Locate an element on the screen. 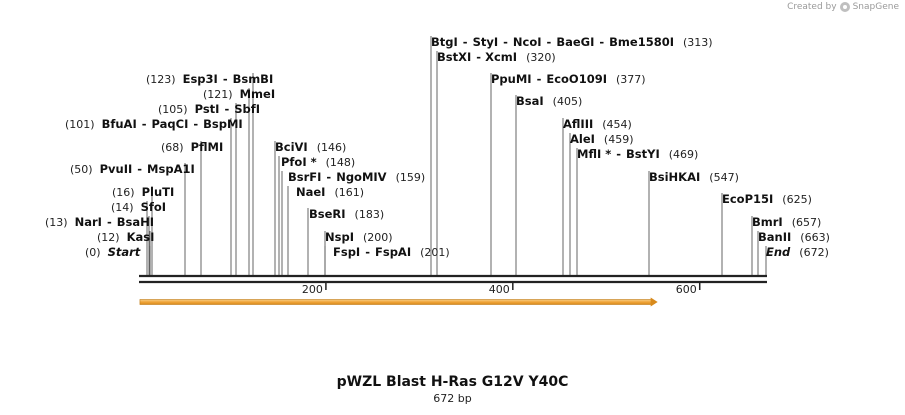 The image size is (905, 415). site-label: NaeI (161) is located at coordinates (330, 192).